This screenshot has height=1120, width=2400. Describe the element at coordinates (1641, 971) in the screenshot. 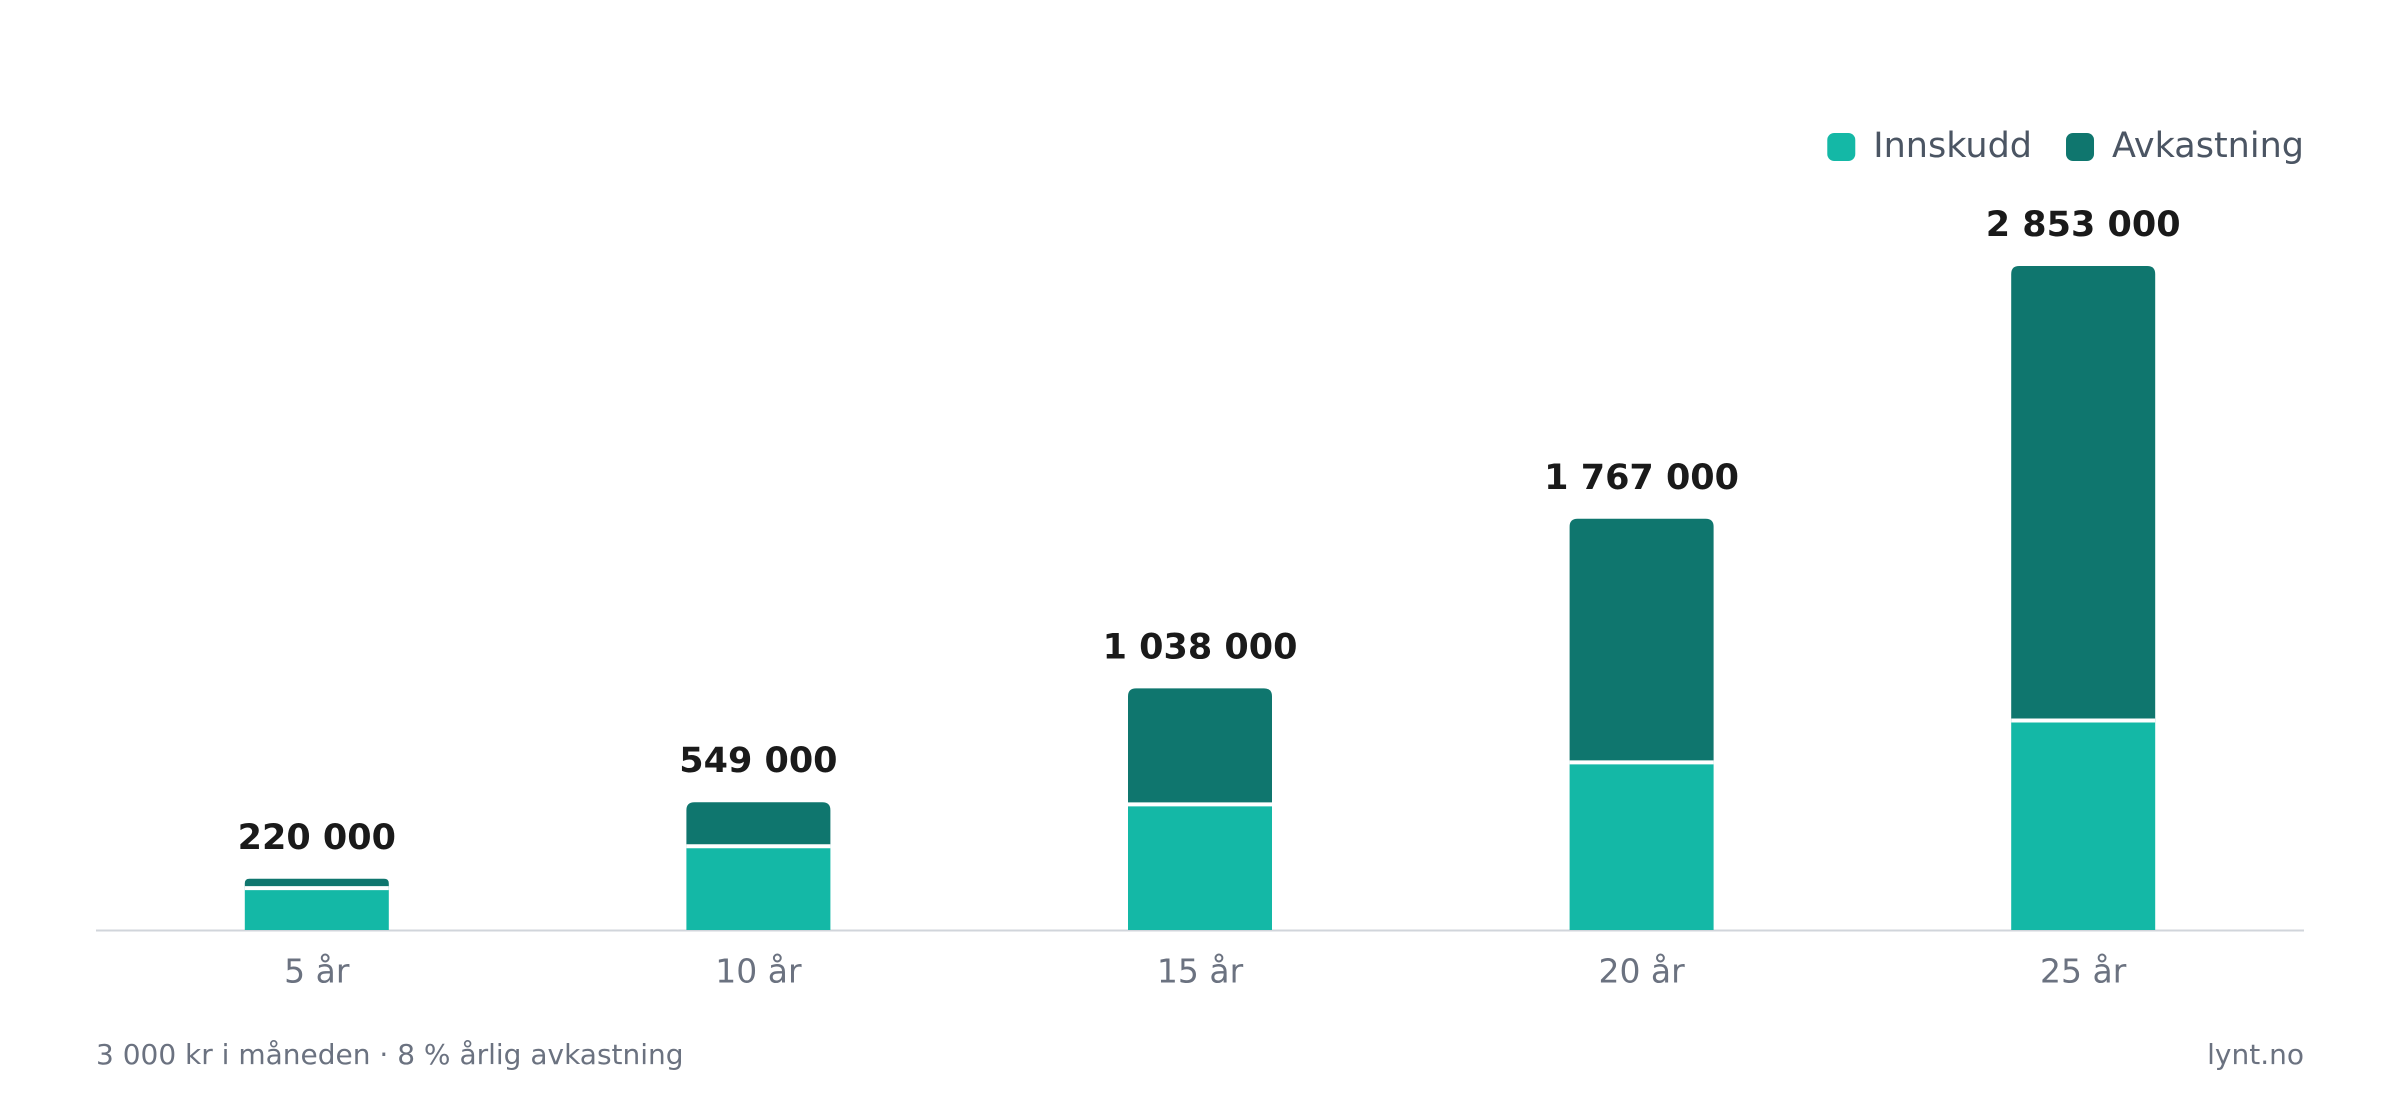

I see `x-tick-label: 20 år` at that location.